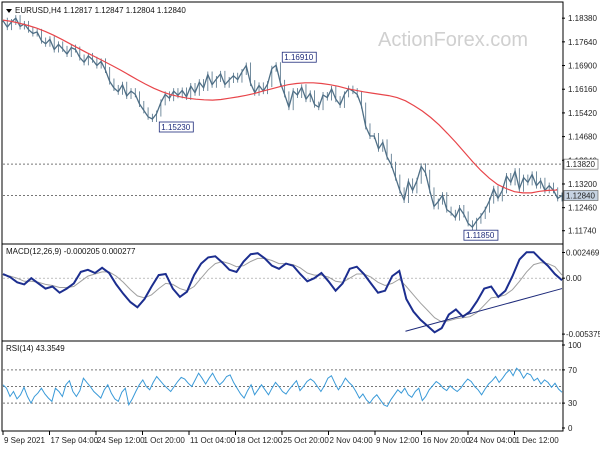 The height and width of the screenshot is (450, 600). I want to click on x-tick-label: 2 Nov 04:00, so click(352, 440).